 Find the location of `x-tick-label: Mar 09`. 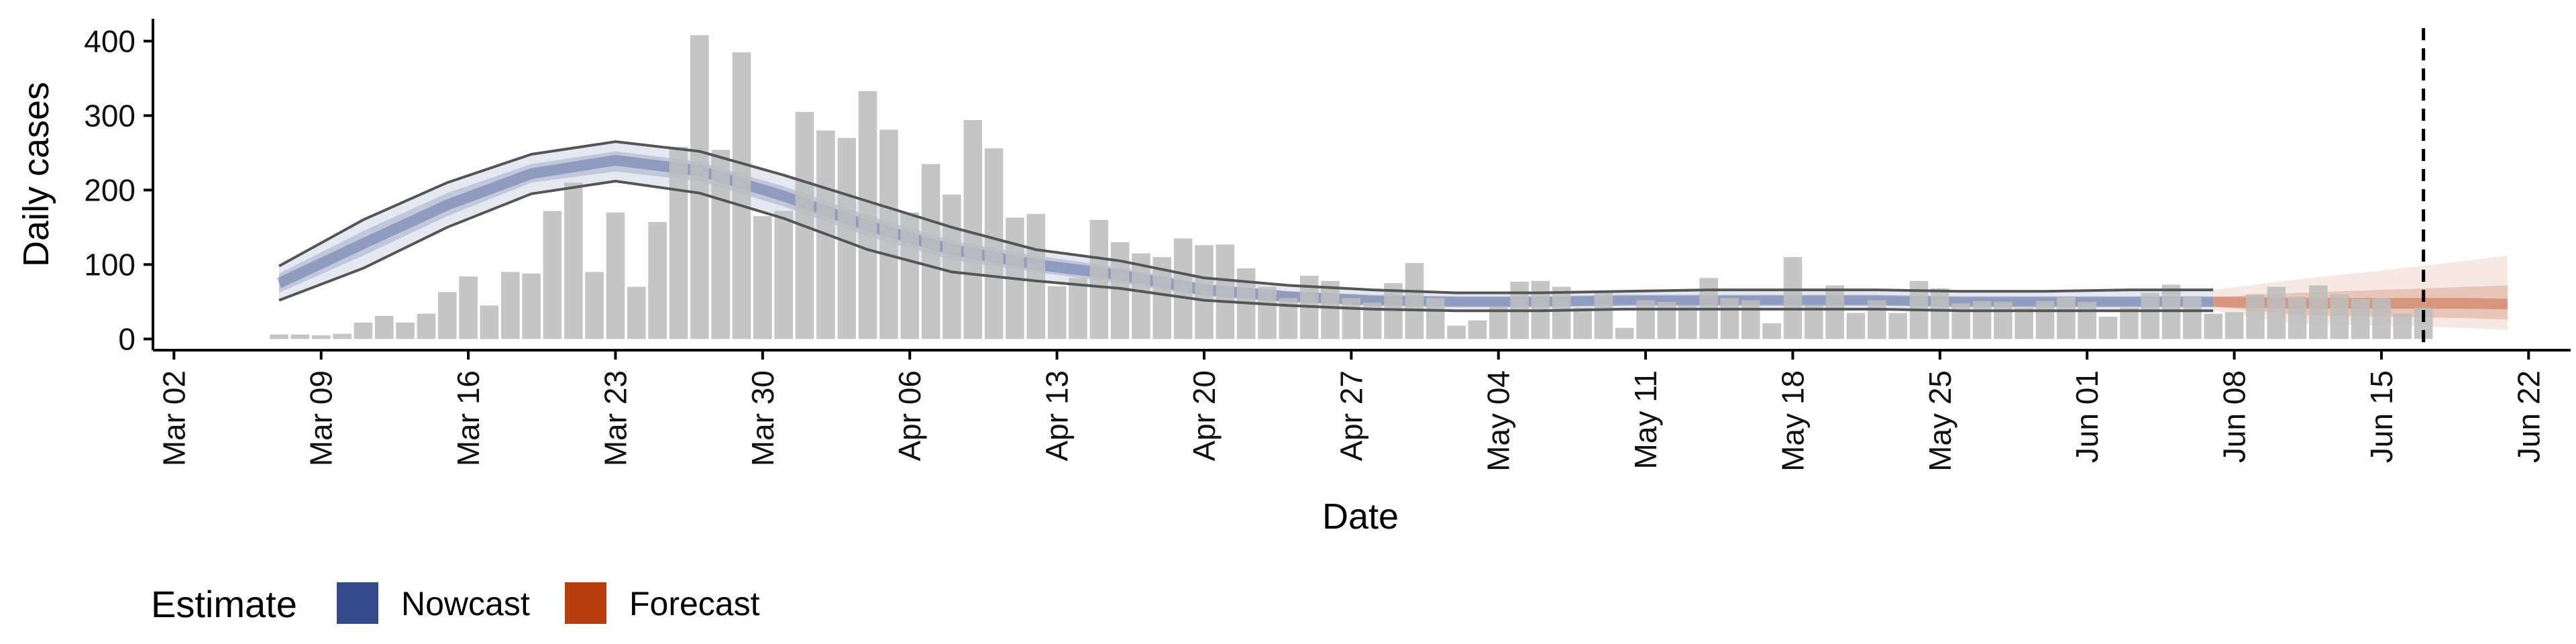

x-tick-label: Mar 09 is located at coordinates (321, 418).